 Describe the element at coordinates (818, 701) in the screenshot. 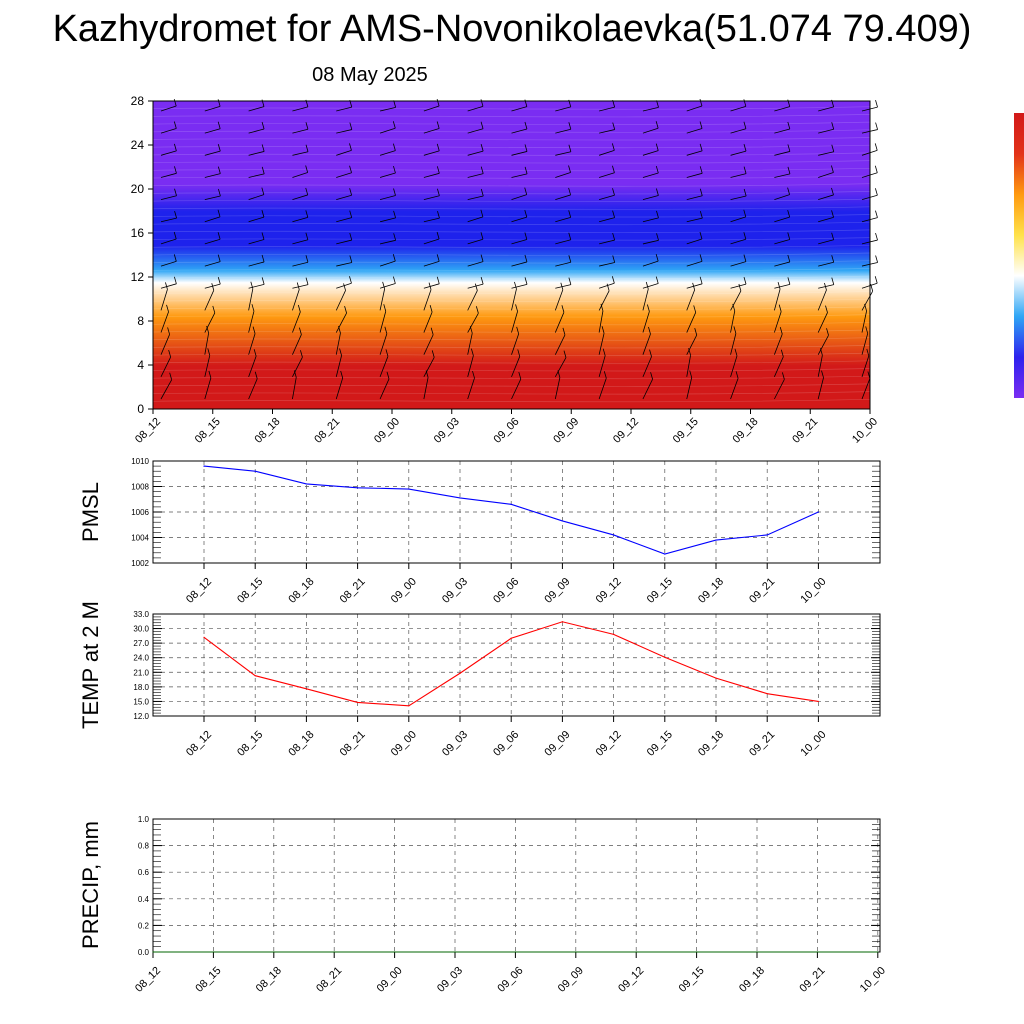

I see `temp-data-point` at that location.